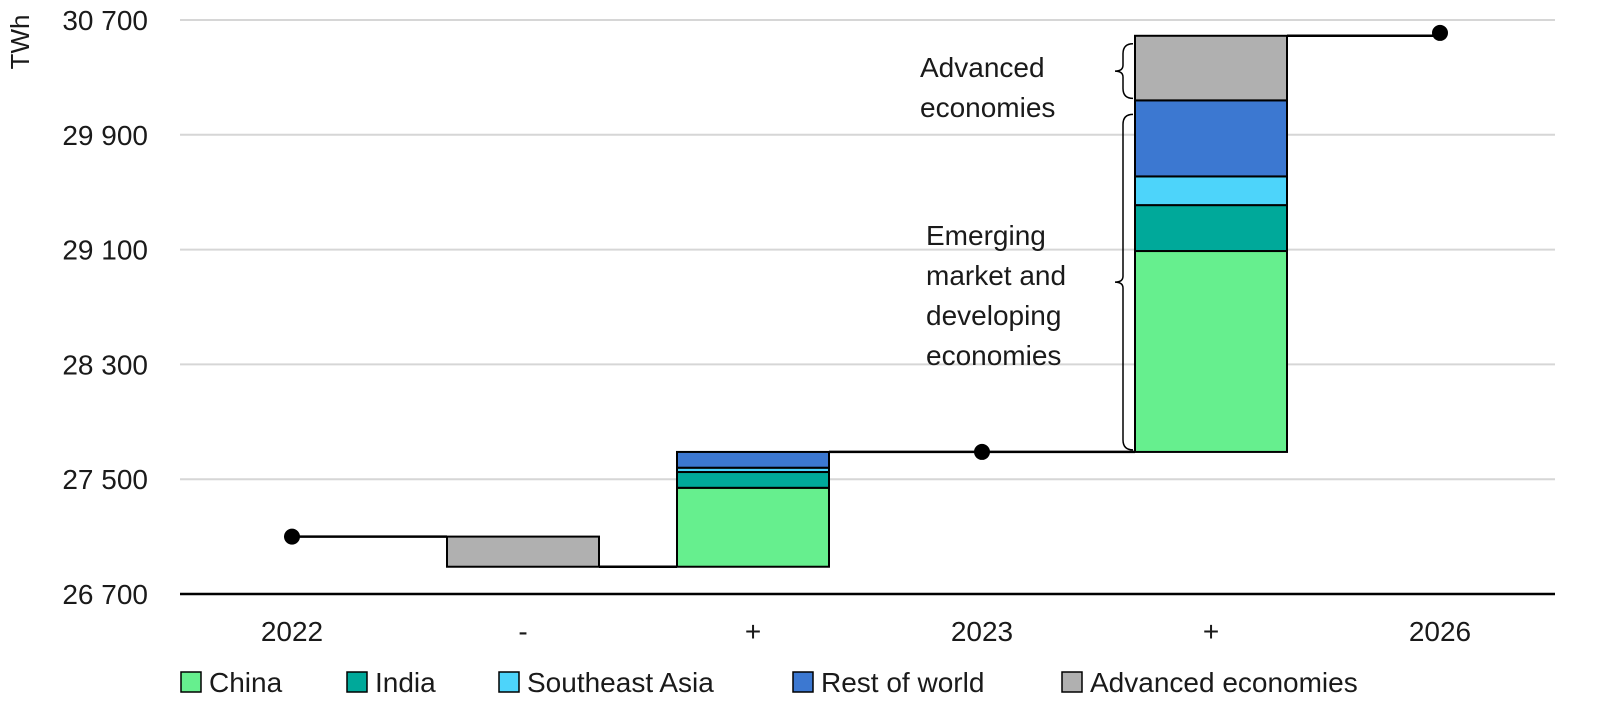  I want to click on y-tick-label: 28 300, so click(105, 364).